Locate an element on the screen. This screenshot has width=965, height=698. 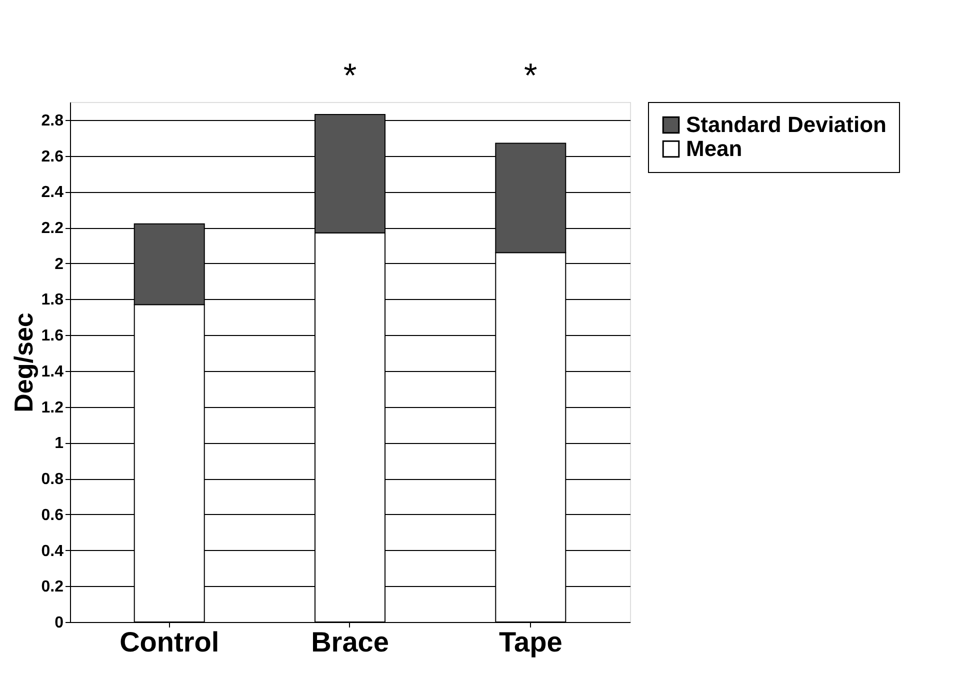
y-tick-label: 1.8 is located at coordinates (52, 300).